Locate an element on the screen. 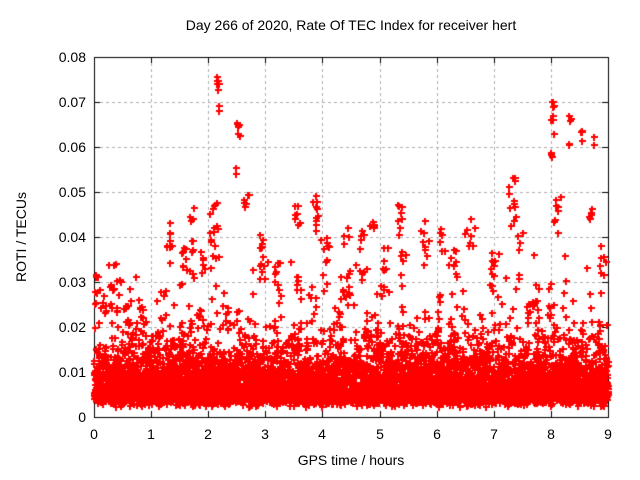 Image resolution: width=640 pixels, height=480 pixels. y-tick-label: 0.01 is located at coordinates (72, 372).